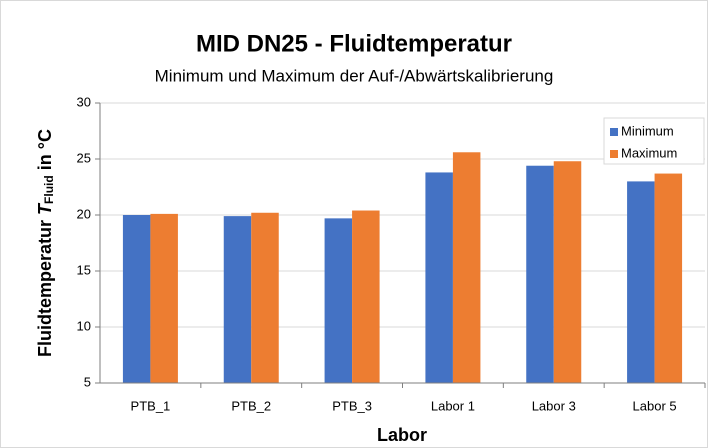 The image size is (708, 448). What do you see at coordinates (554, 405) in the screenshot?
I see `x-tick-label: Labor 3` at bounding box center [554, 405].